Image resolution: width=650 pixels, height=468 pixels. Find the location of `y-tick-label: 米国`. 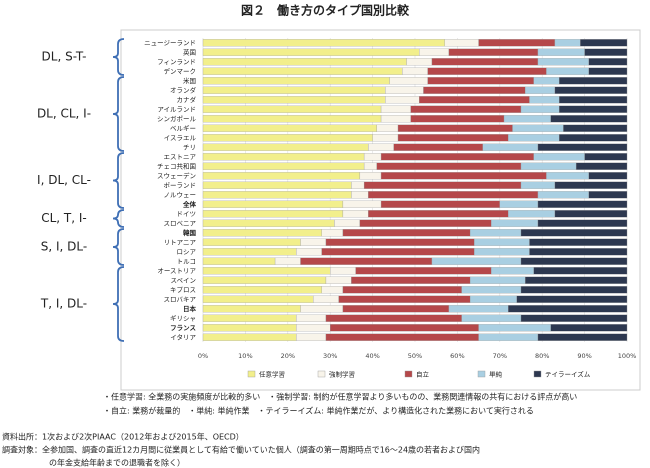

y-tick-label: 米国 is located at coordinates (189, 80).